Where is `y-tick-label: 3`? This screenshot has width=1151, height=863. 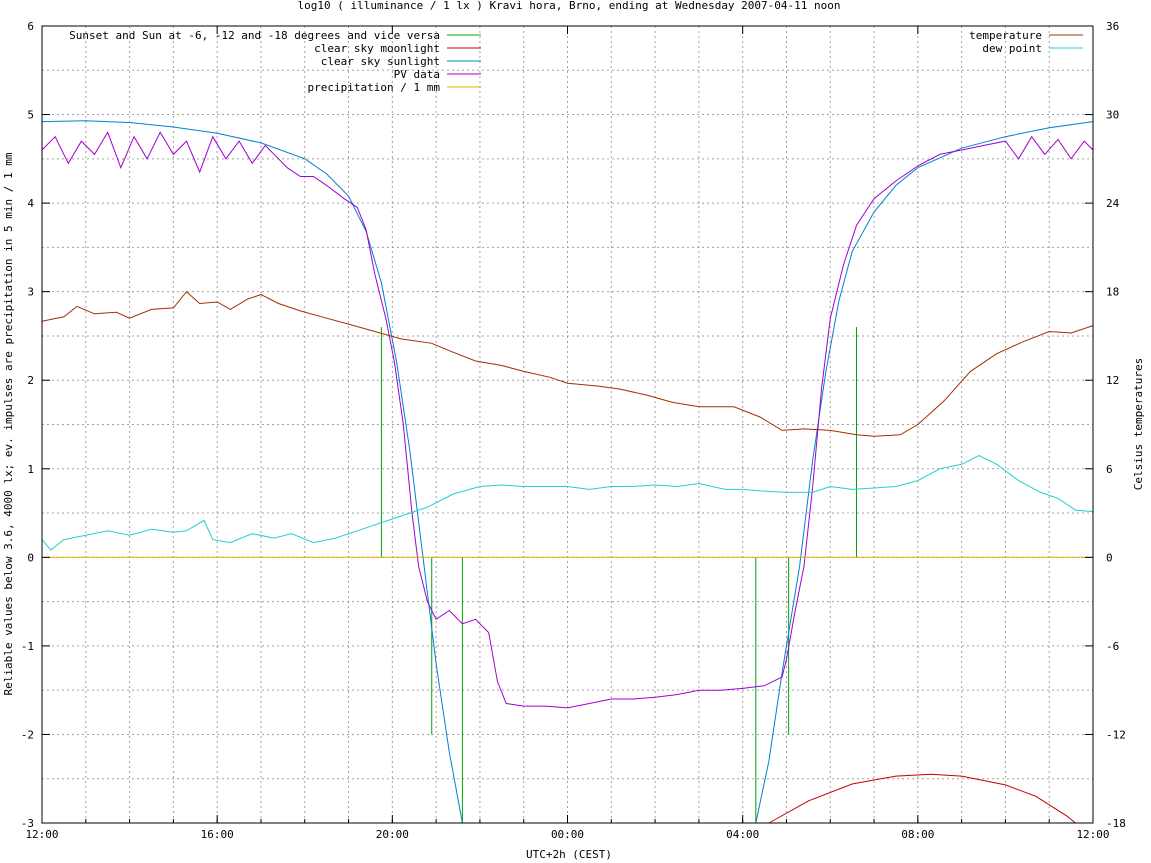
y-tick-label: 3 is located at coordinates (30, 292).